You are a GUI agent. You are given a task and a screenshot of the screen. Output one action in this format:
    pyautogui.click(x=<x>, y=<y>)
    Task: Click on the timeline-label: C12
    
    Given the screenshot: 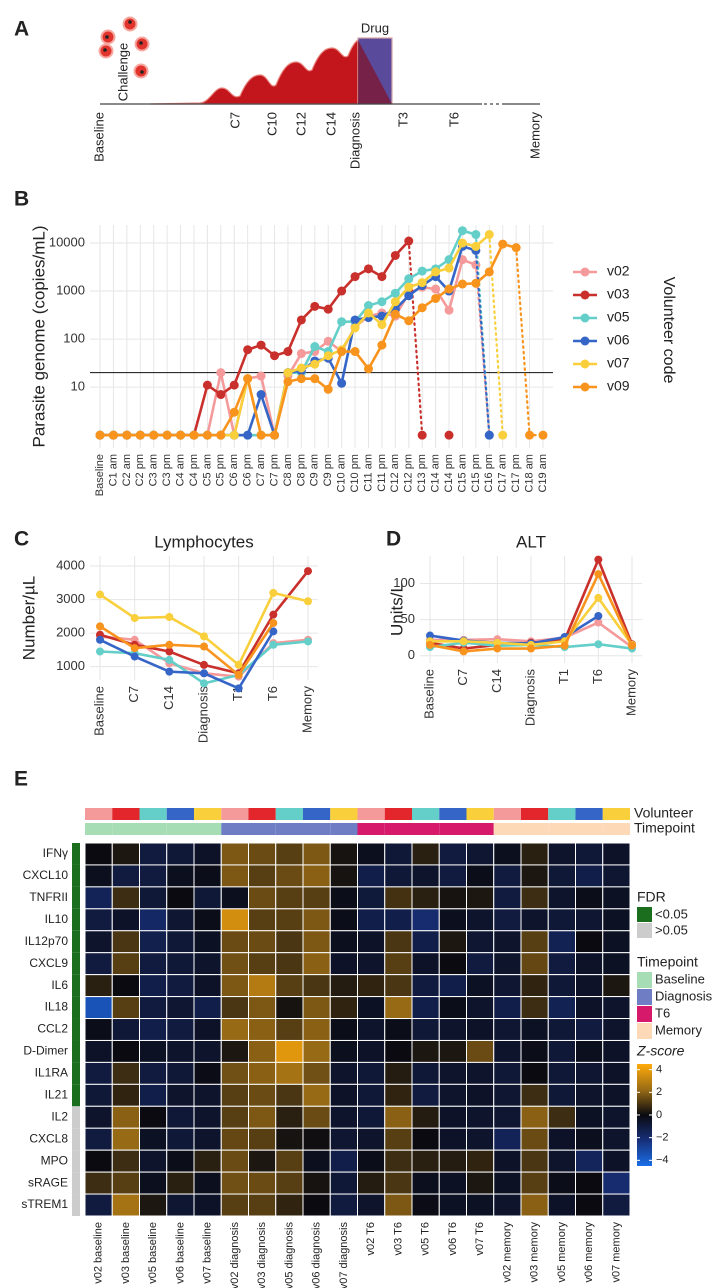 What is the action you would take?
    pyautogui.click(x=300, y=124)
    